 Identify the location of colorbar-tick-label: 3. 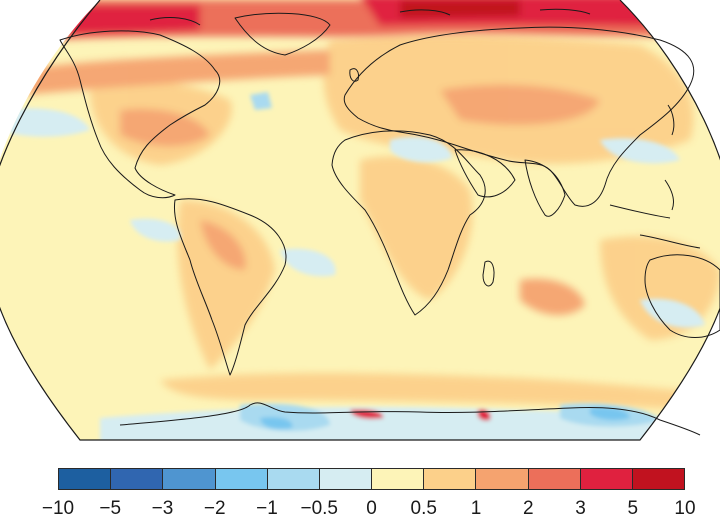
(580, 508).